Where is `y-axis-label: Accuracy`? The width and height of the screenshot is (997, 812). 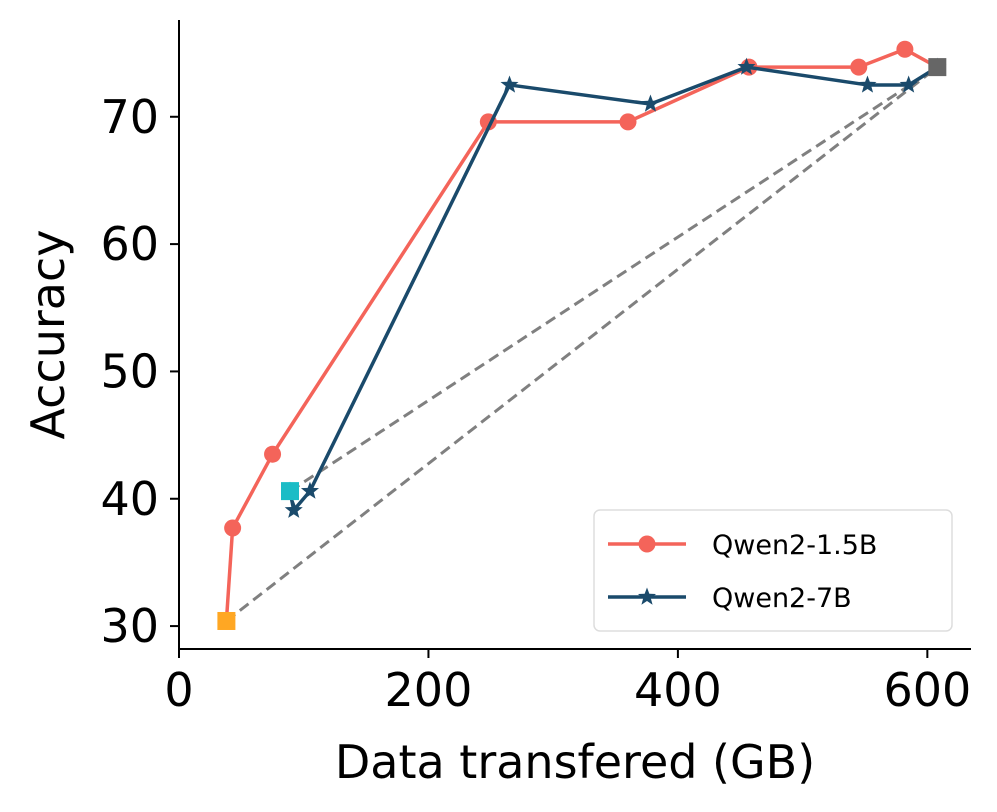
y-axis-label: Accuracy is located at coordinates (48, 334).